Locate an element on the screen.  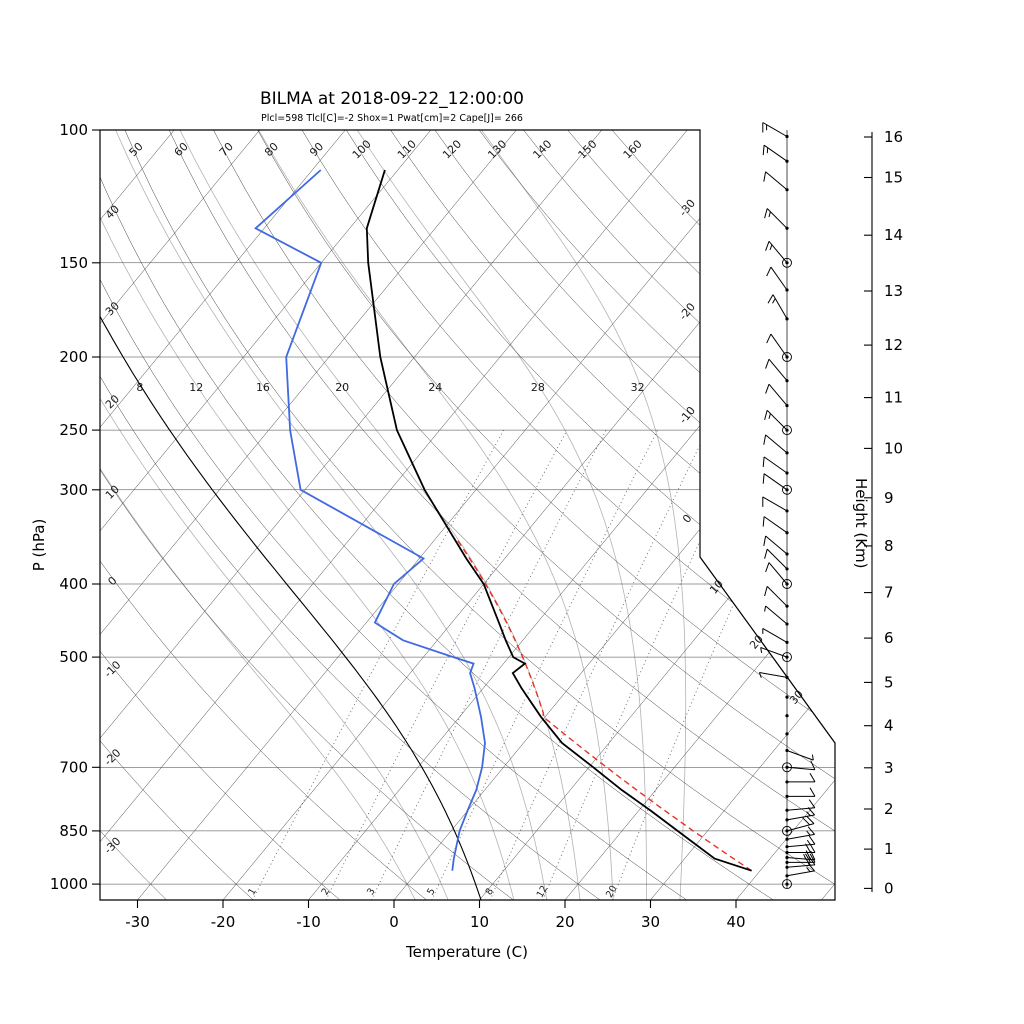
svg-text: 1 is located at coordinates (252, 891).